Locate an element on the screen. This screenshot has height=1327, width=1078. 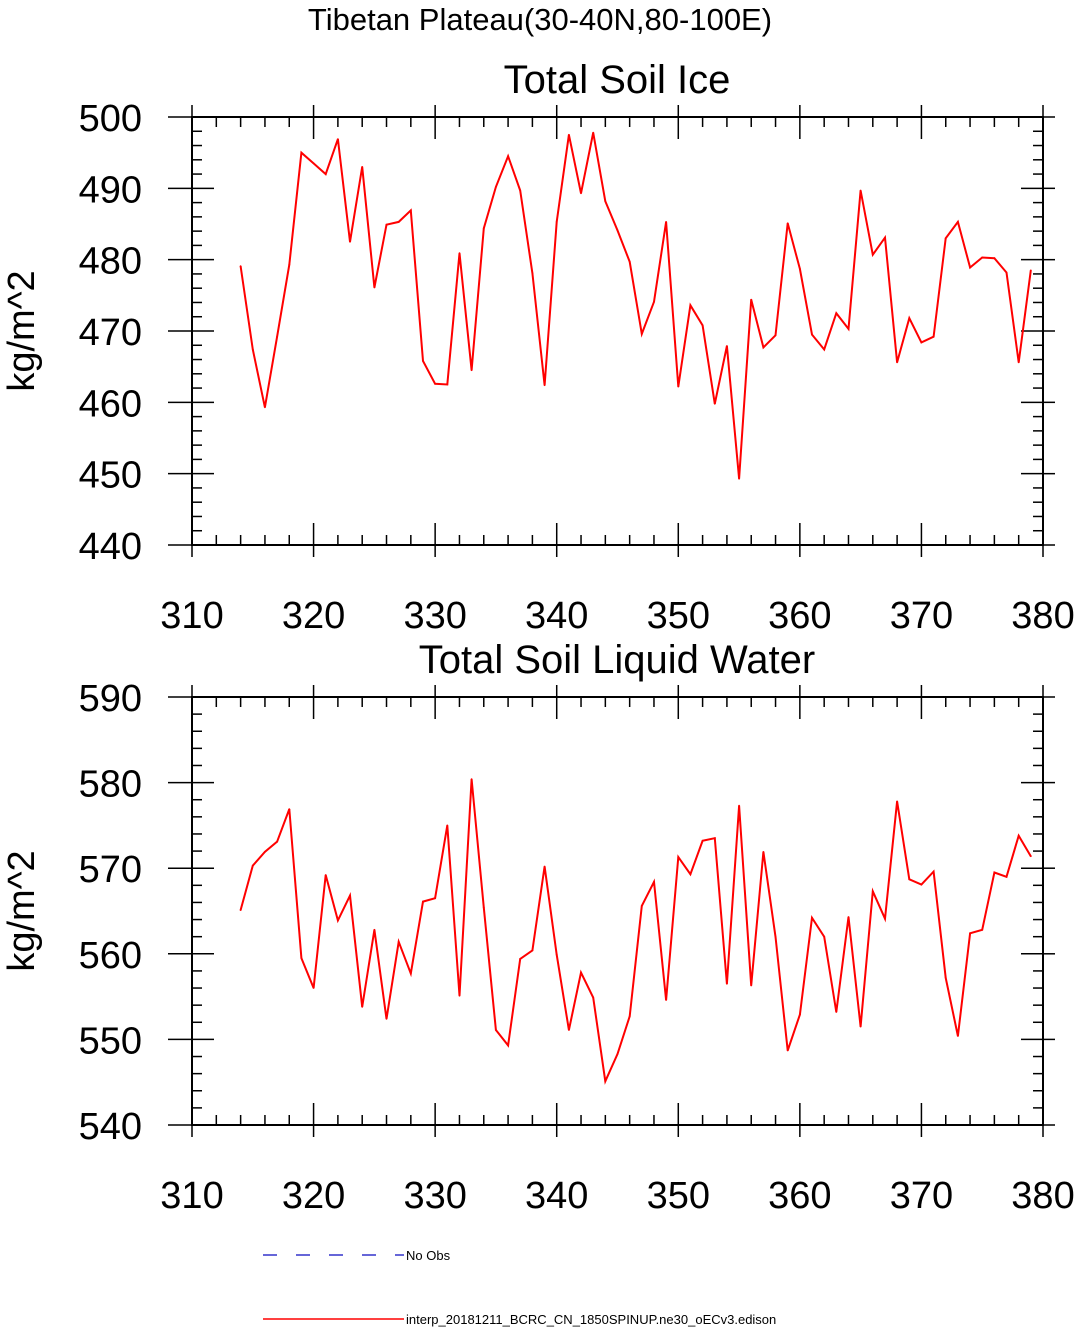
y-tick-label: 590 is located at coordinates (110, 699).